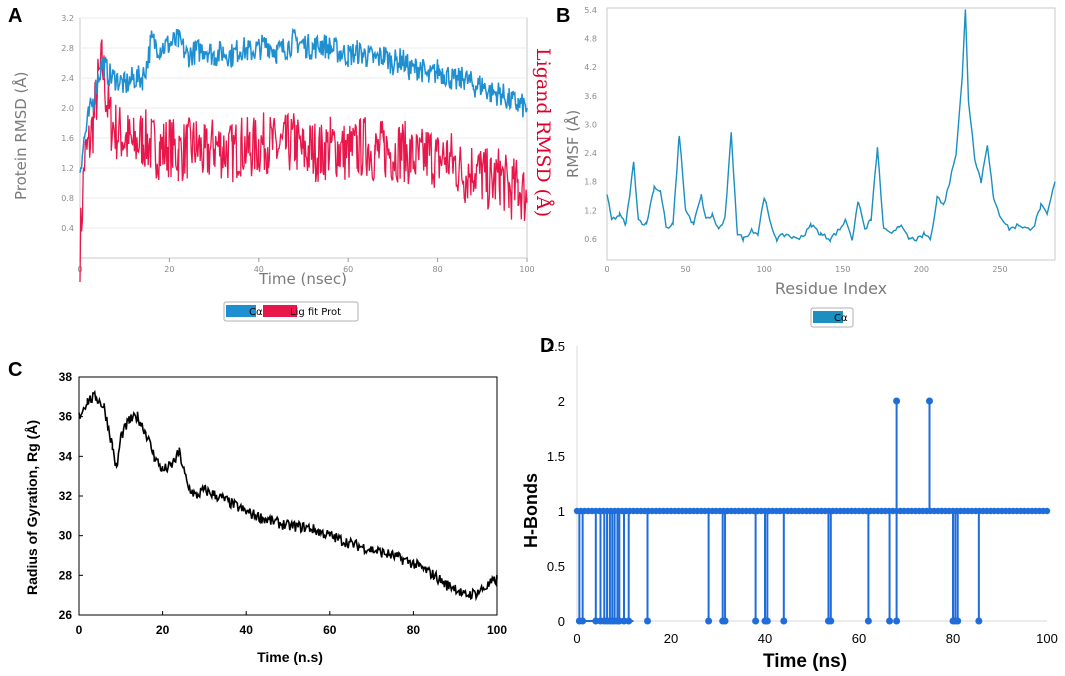  I want to click on panel-c-xtick: 100, so click(497, 630).